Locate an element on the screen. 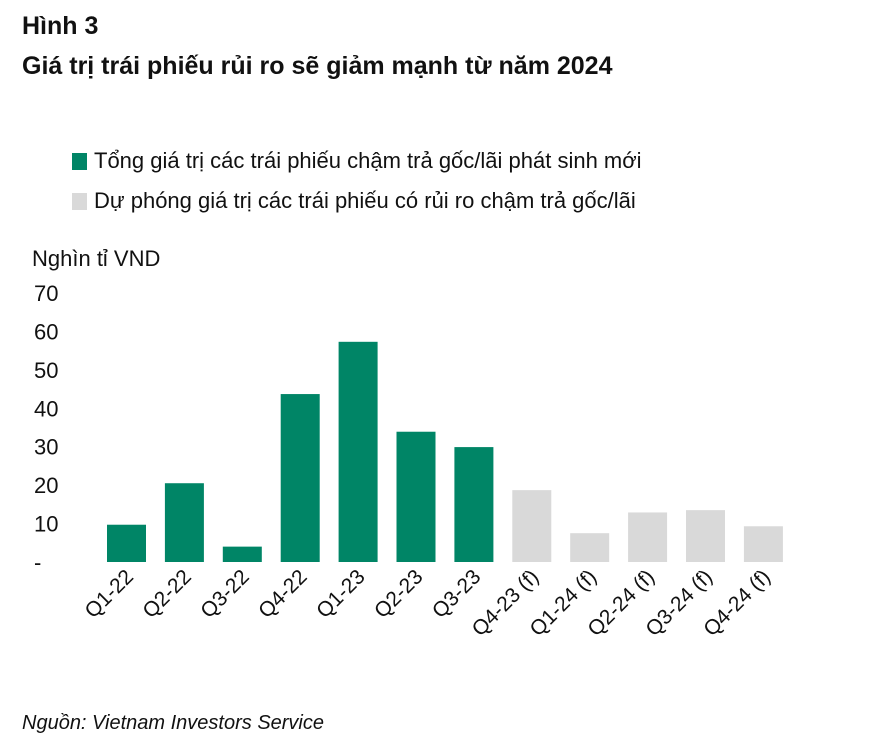  y-tick-label: 20 is located at coordinates (46, 485).